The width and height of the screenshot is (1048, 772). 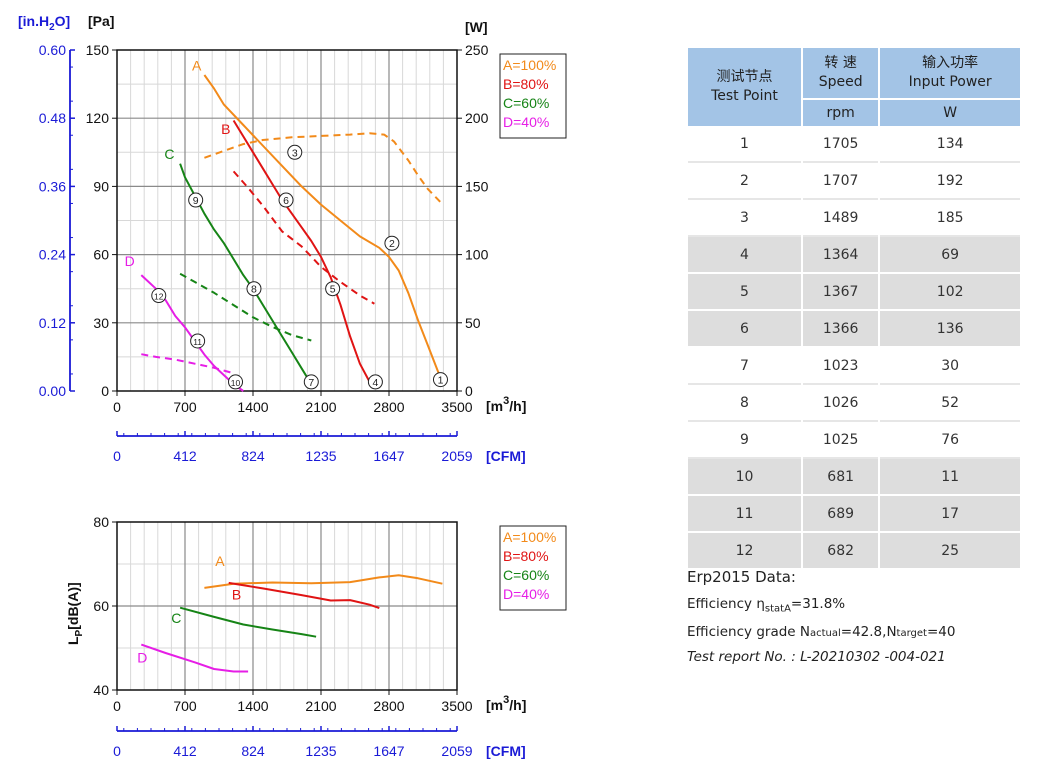 What do you see at coordinates (744, 440) in the screenshot?
I see `cell-test-point: 9` at bounding box center [744, 440].